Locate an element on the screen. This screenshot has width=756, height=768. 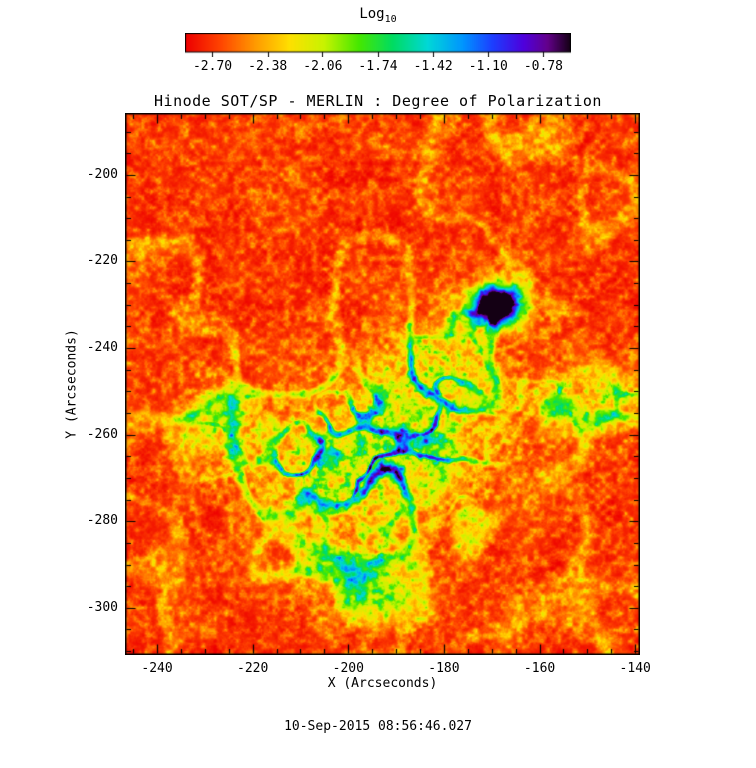
y-tick-label: -220 is located at coordinates (102, 261).